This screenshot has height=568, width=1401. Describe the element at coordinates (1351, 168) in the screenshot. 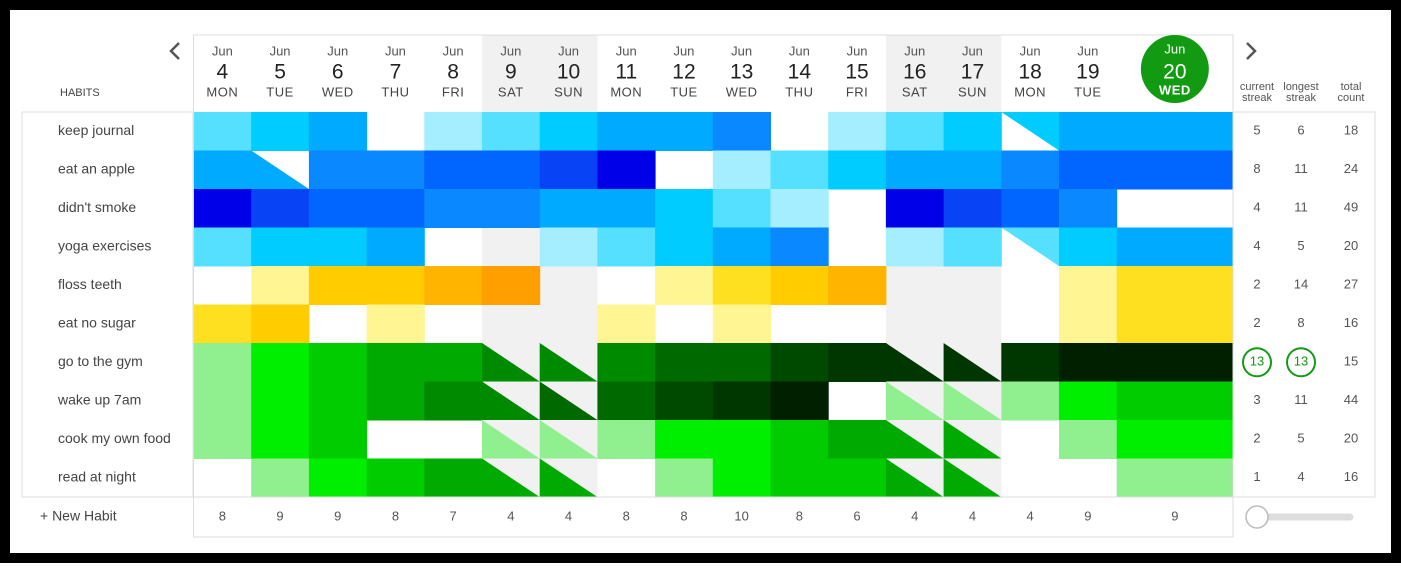

I see `habit-stat: 24` at that location.